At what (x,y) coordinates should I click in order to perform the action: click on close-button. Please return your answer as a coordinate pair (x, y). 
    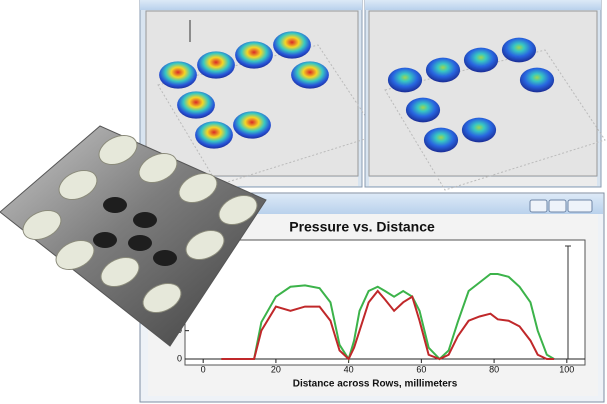
    Looking at the image, I should click on (580, 206).